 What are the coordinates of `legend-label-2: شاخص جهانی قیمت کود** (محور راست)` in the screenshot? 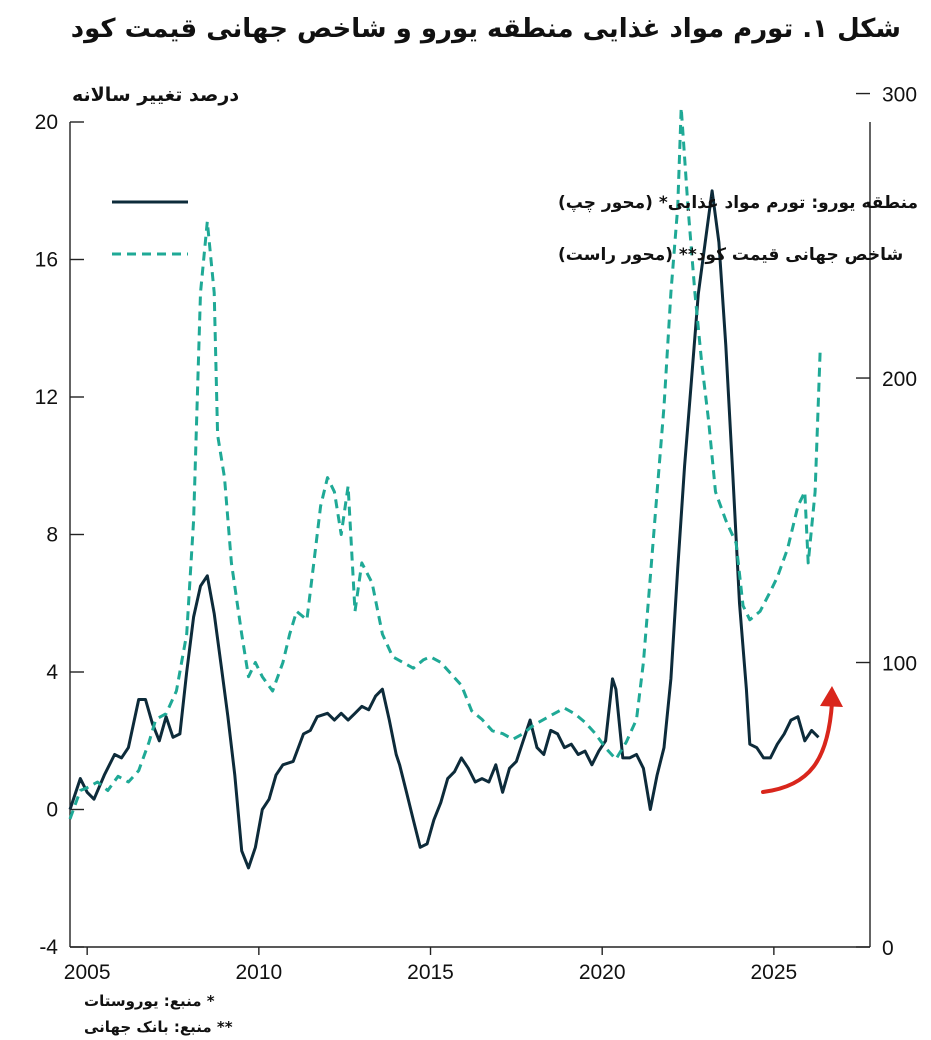 It's located at (730, 255).